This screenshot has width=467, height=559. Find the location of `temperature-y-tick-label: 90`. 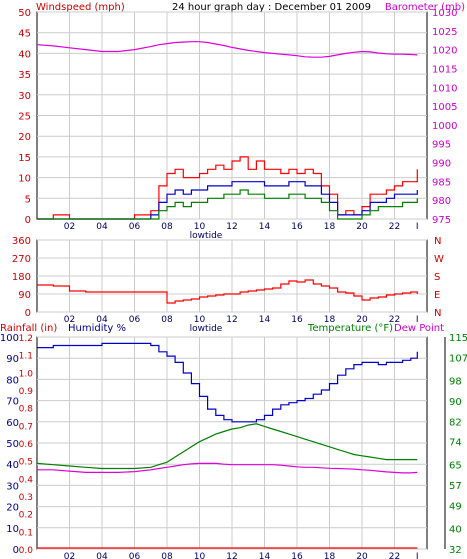

temperature-y-tick-label: 90 is located at coordinates (455, 402).